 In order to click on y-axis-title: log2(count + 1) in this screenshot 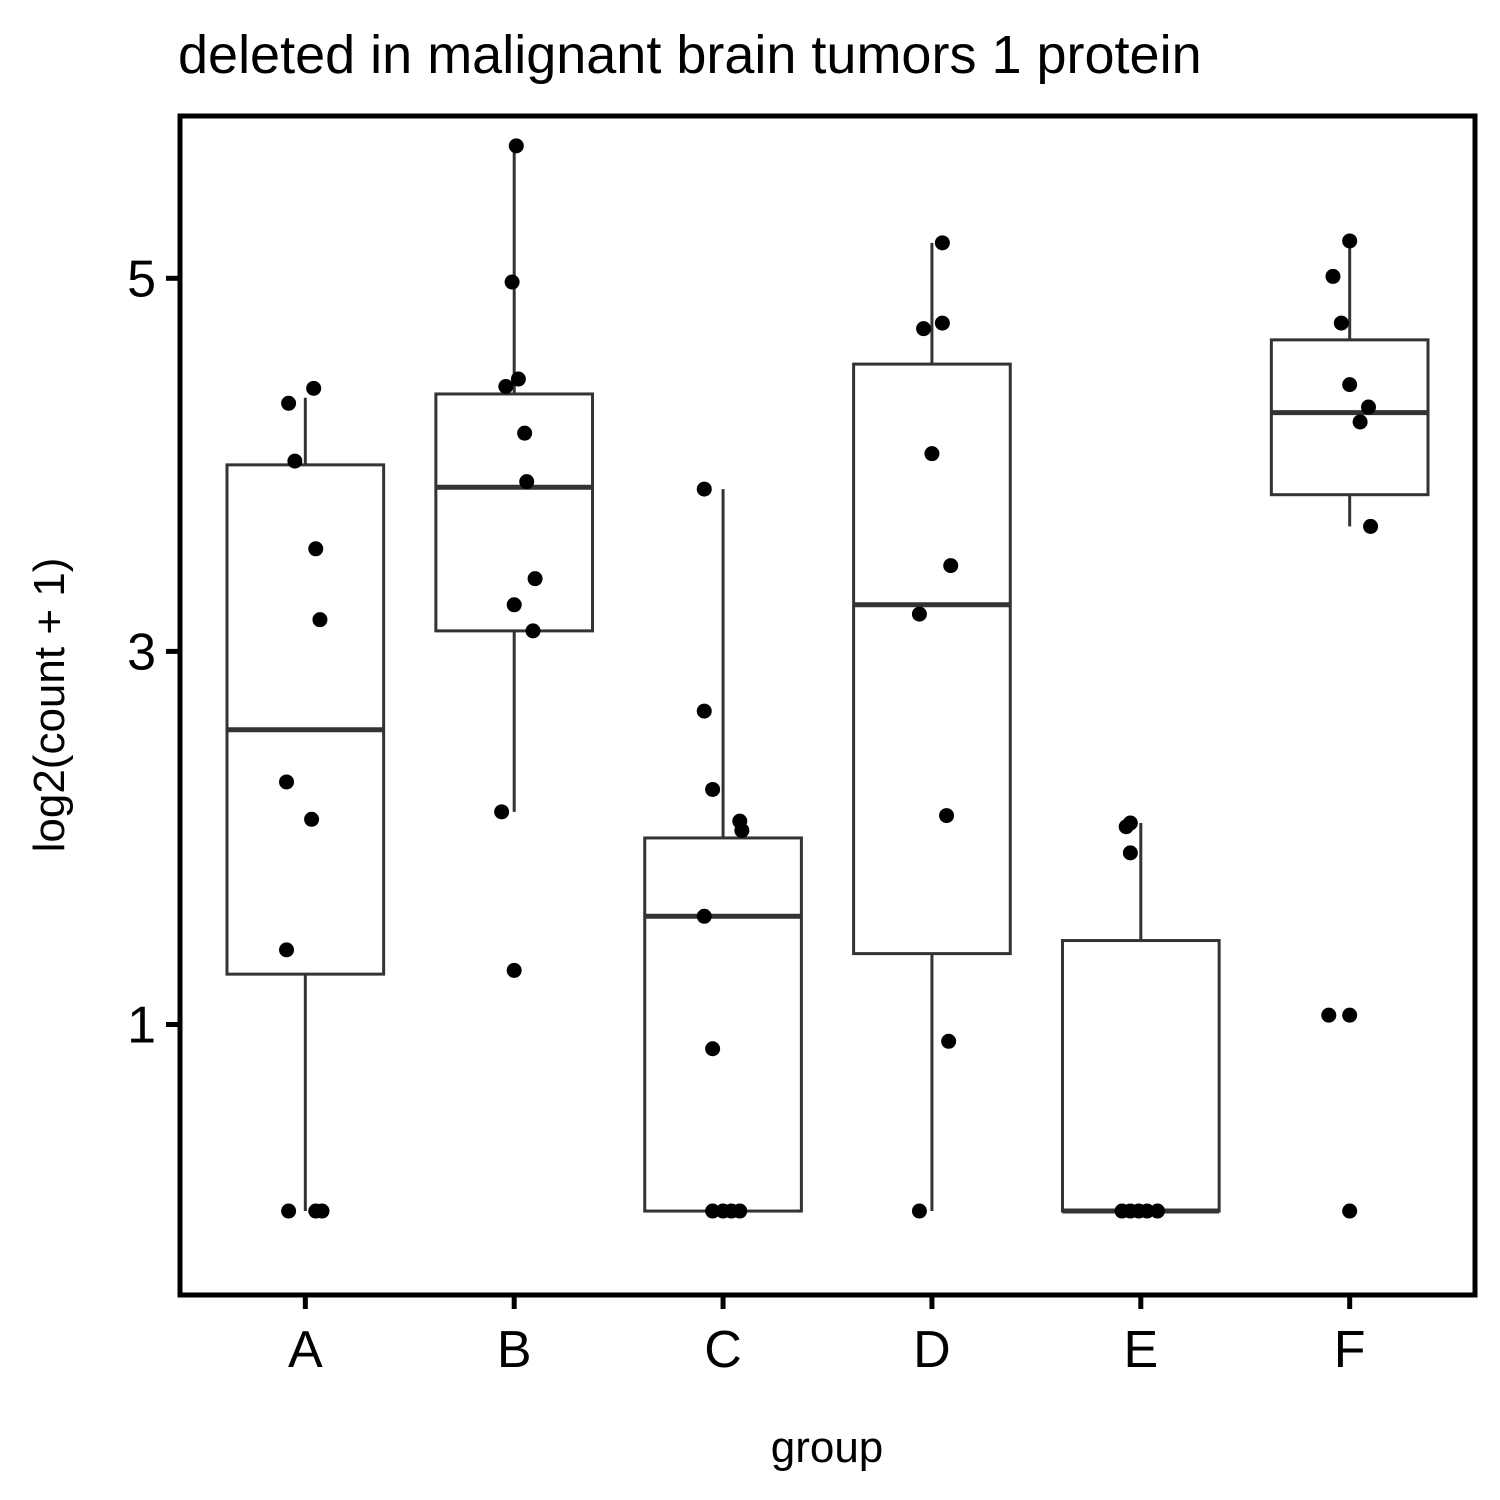, I will do `click(49, 705)`.